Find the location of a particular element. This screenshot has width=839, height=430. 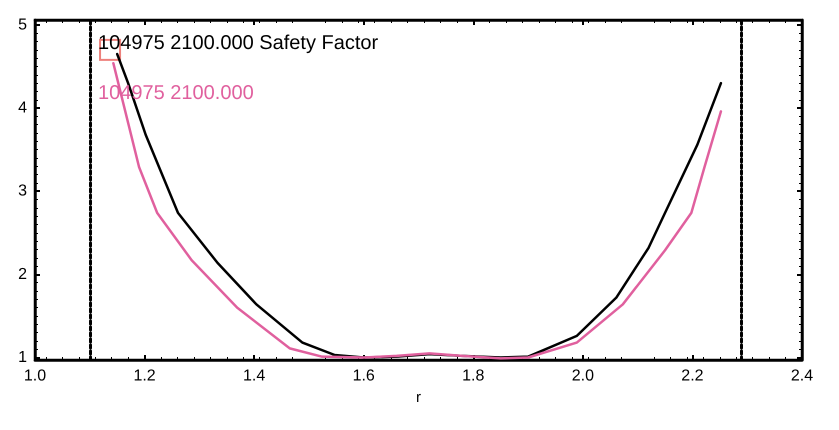

y-tick-label: 5 is located at coordinates (23, 25).